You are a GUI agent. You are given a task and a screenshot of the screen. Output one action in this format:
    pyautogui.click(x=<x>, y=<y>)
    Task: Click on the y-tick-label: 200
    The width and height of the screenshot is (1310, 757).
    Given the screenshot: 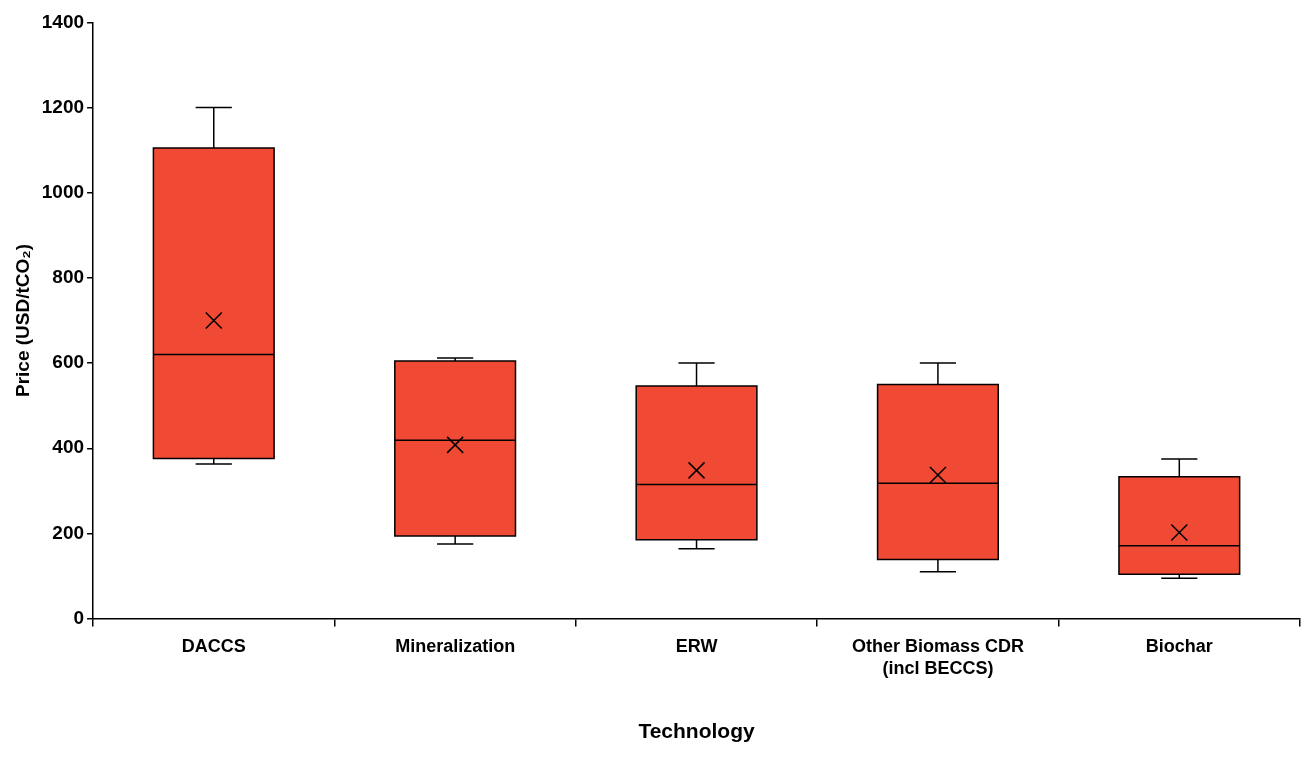 What is the action you would take?
    pyautogui.click(x=68, y=532)
    